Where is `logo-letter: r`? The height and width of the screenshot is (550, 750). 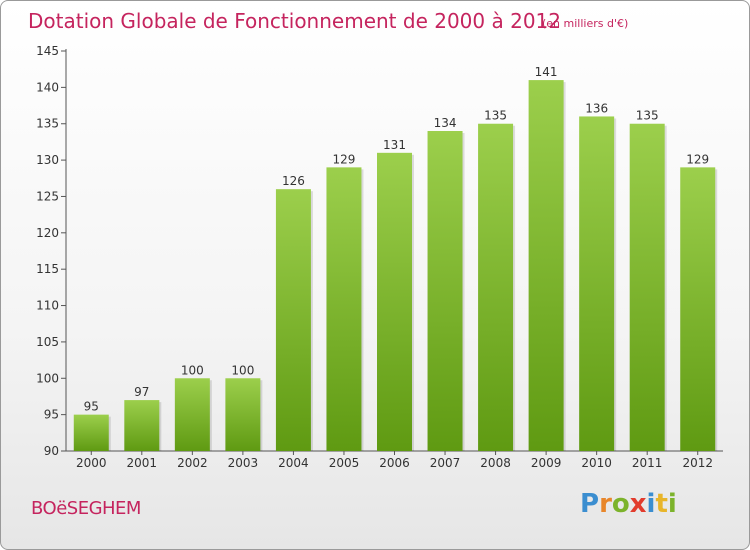 logo-letter: r is located at coordinates (605, 504).